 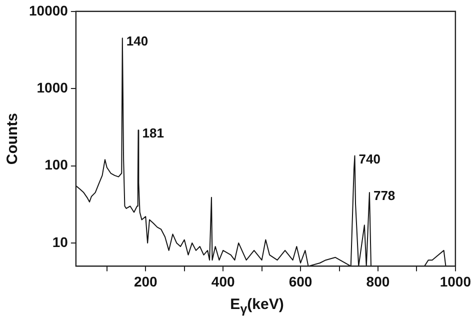 What do you see at coordinates (300, 281) in the screenshot?
I see `x-tick-label: 600` at bounding box center [300, 281].